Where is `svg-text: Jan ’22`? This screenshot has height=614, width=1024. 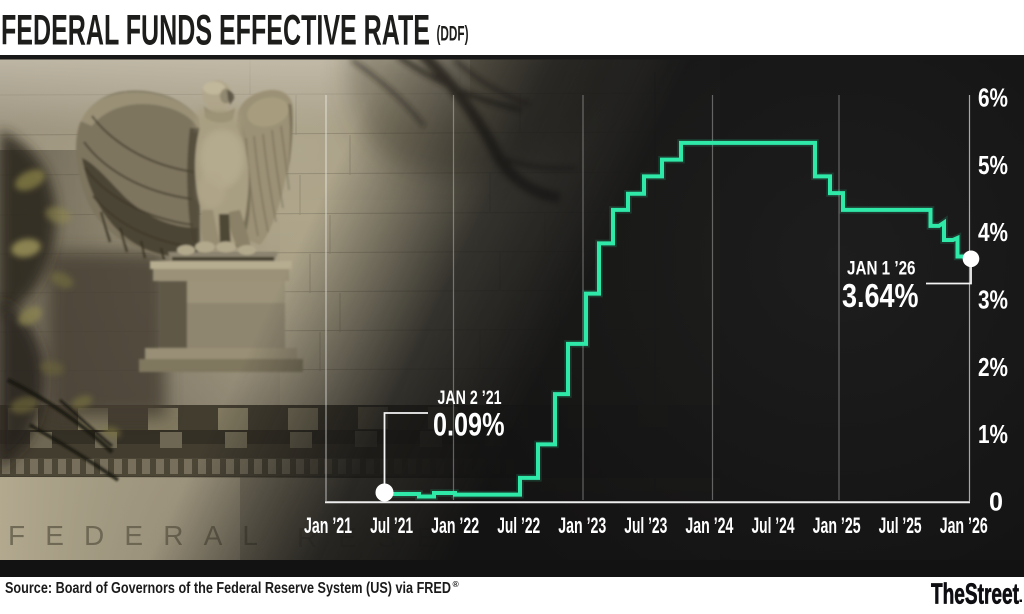 svg-text: Jan ’22 is located at coordinates (455, 525).